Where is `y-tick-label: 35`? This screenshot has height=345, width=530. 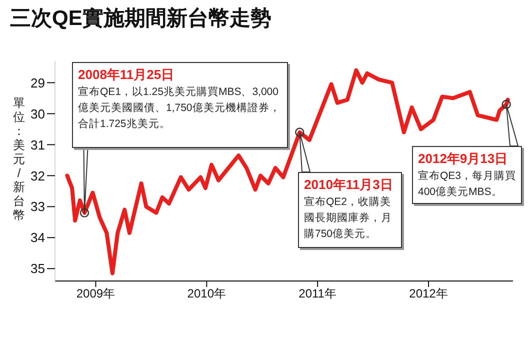
y-tick-label: 35 is located at coordinates (37, 268).